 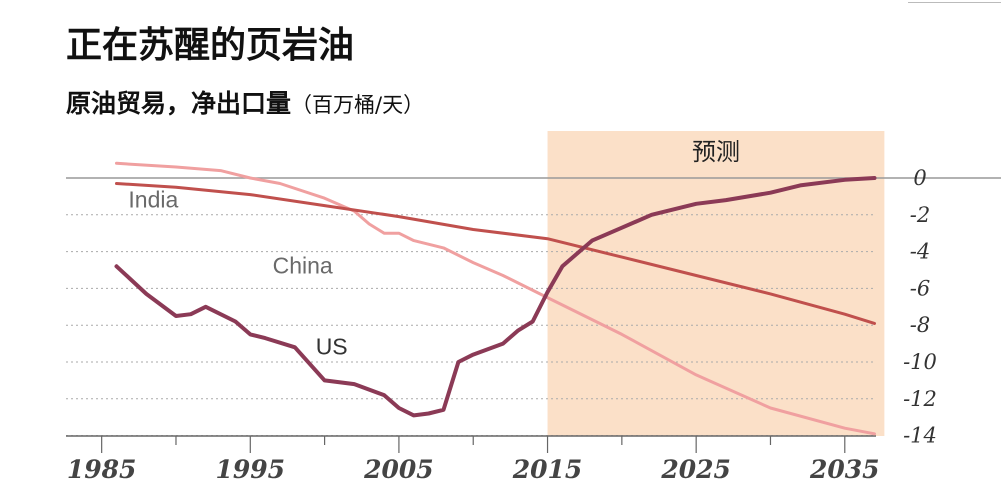 I want to click on series-label-india: India, so click(x=153, y=199).